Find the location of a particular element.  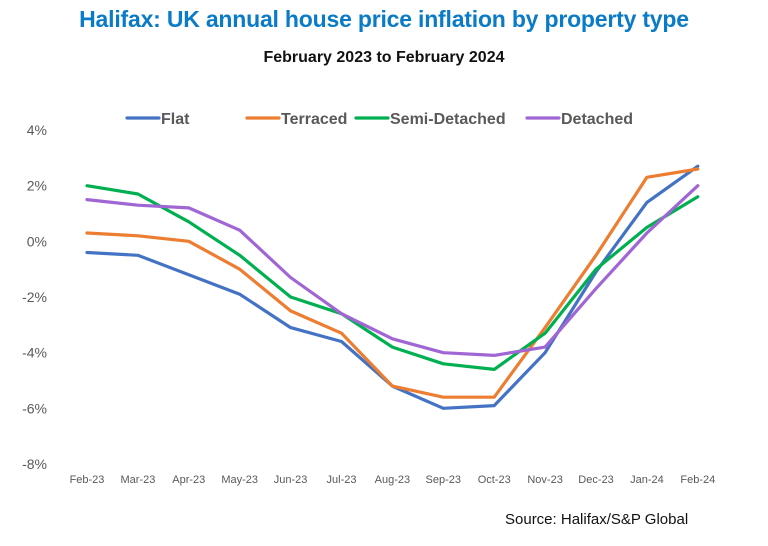

x-tick-label: Jul-23 is located at coordinates (342, 480).